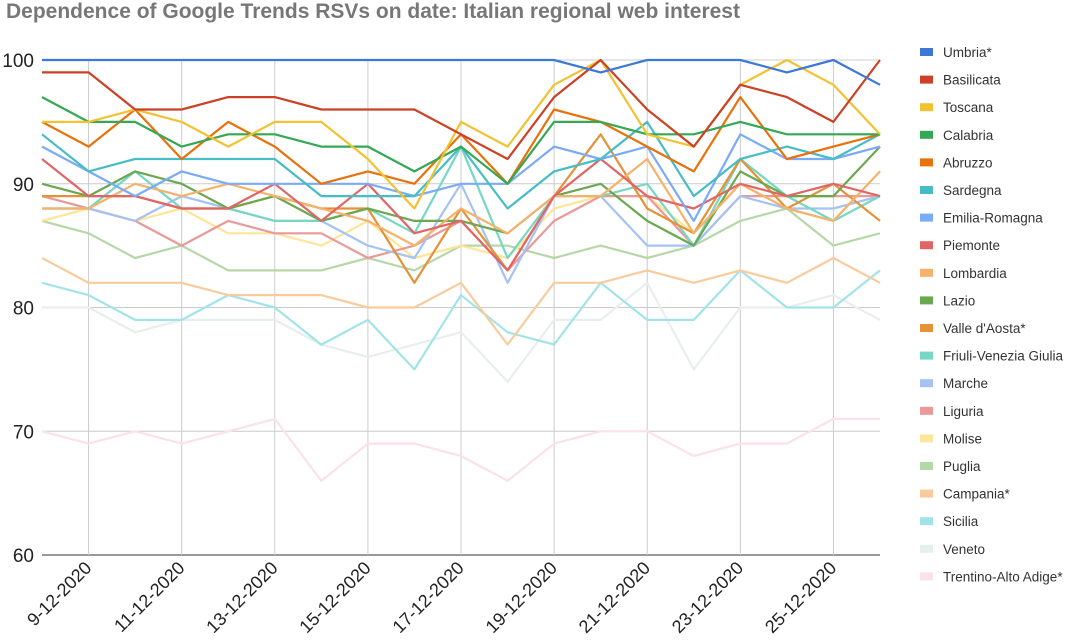  Describe the element at coordinates (23, 185) in the screenshot. I see `y-tick-label-90: 90` at that location.